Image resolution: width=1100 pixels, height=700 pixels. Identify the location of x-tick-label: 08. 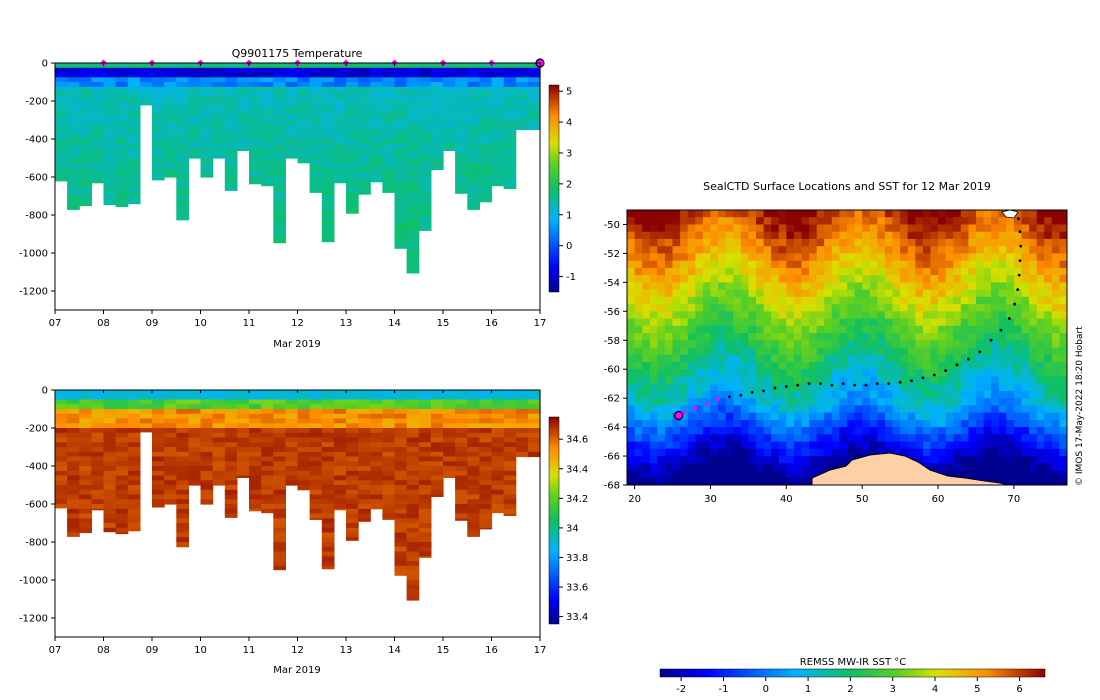
(103, 650).